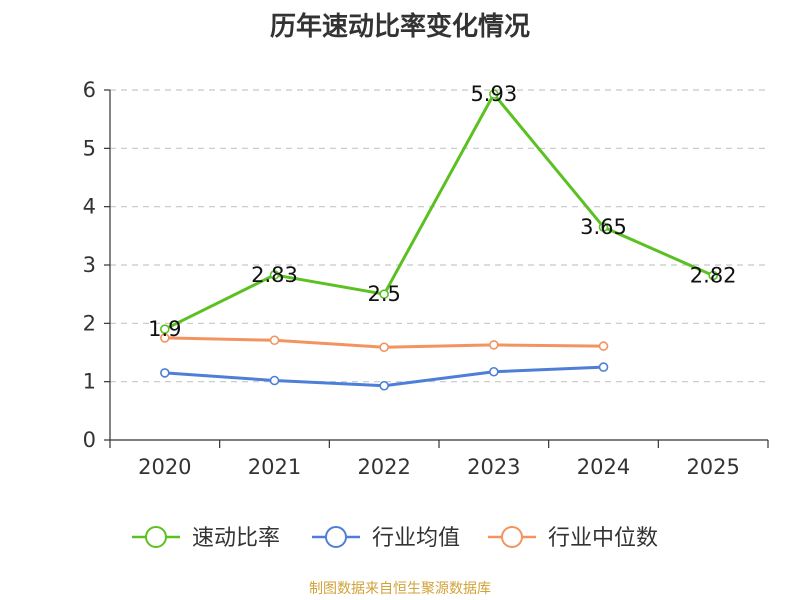 Image resolution: width=800 pixels, height=600 pixels. Describe the element at coordinates (400, 589) in the screenshot. I see `source-note: 制图数据来自恒生聚源数据库` at that location.